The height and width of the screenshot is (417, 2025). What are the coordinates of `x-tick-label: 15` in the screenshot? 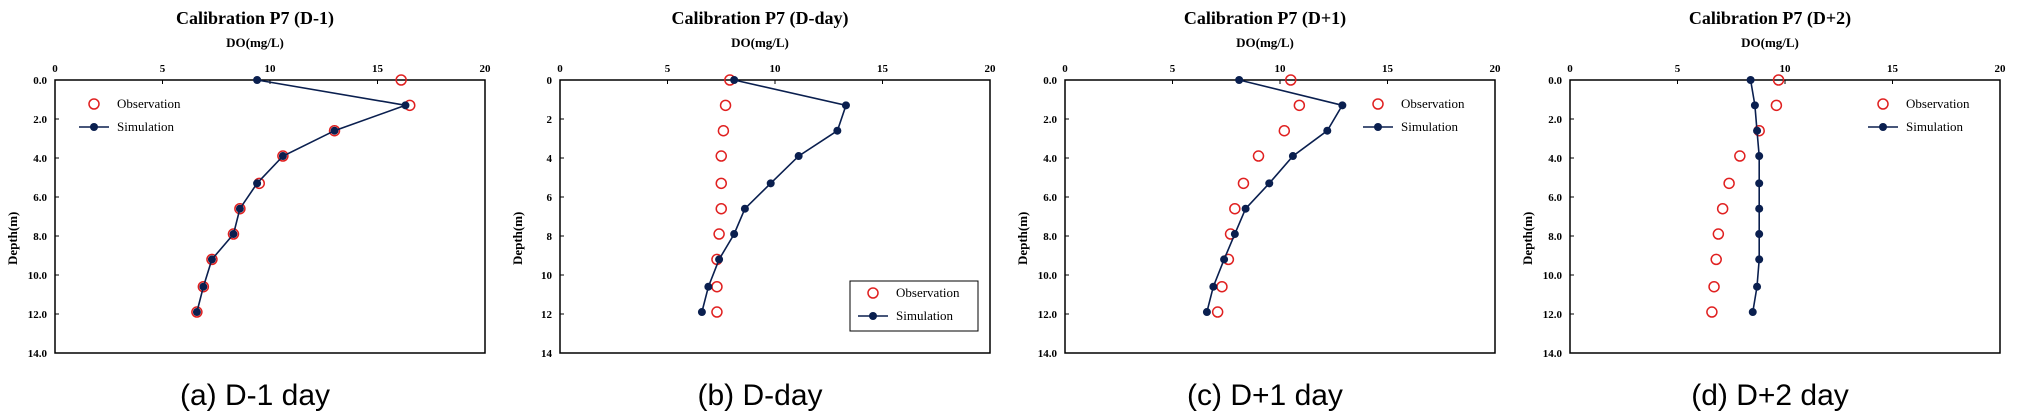 It's located at (1388, 69).